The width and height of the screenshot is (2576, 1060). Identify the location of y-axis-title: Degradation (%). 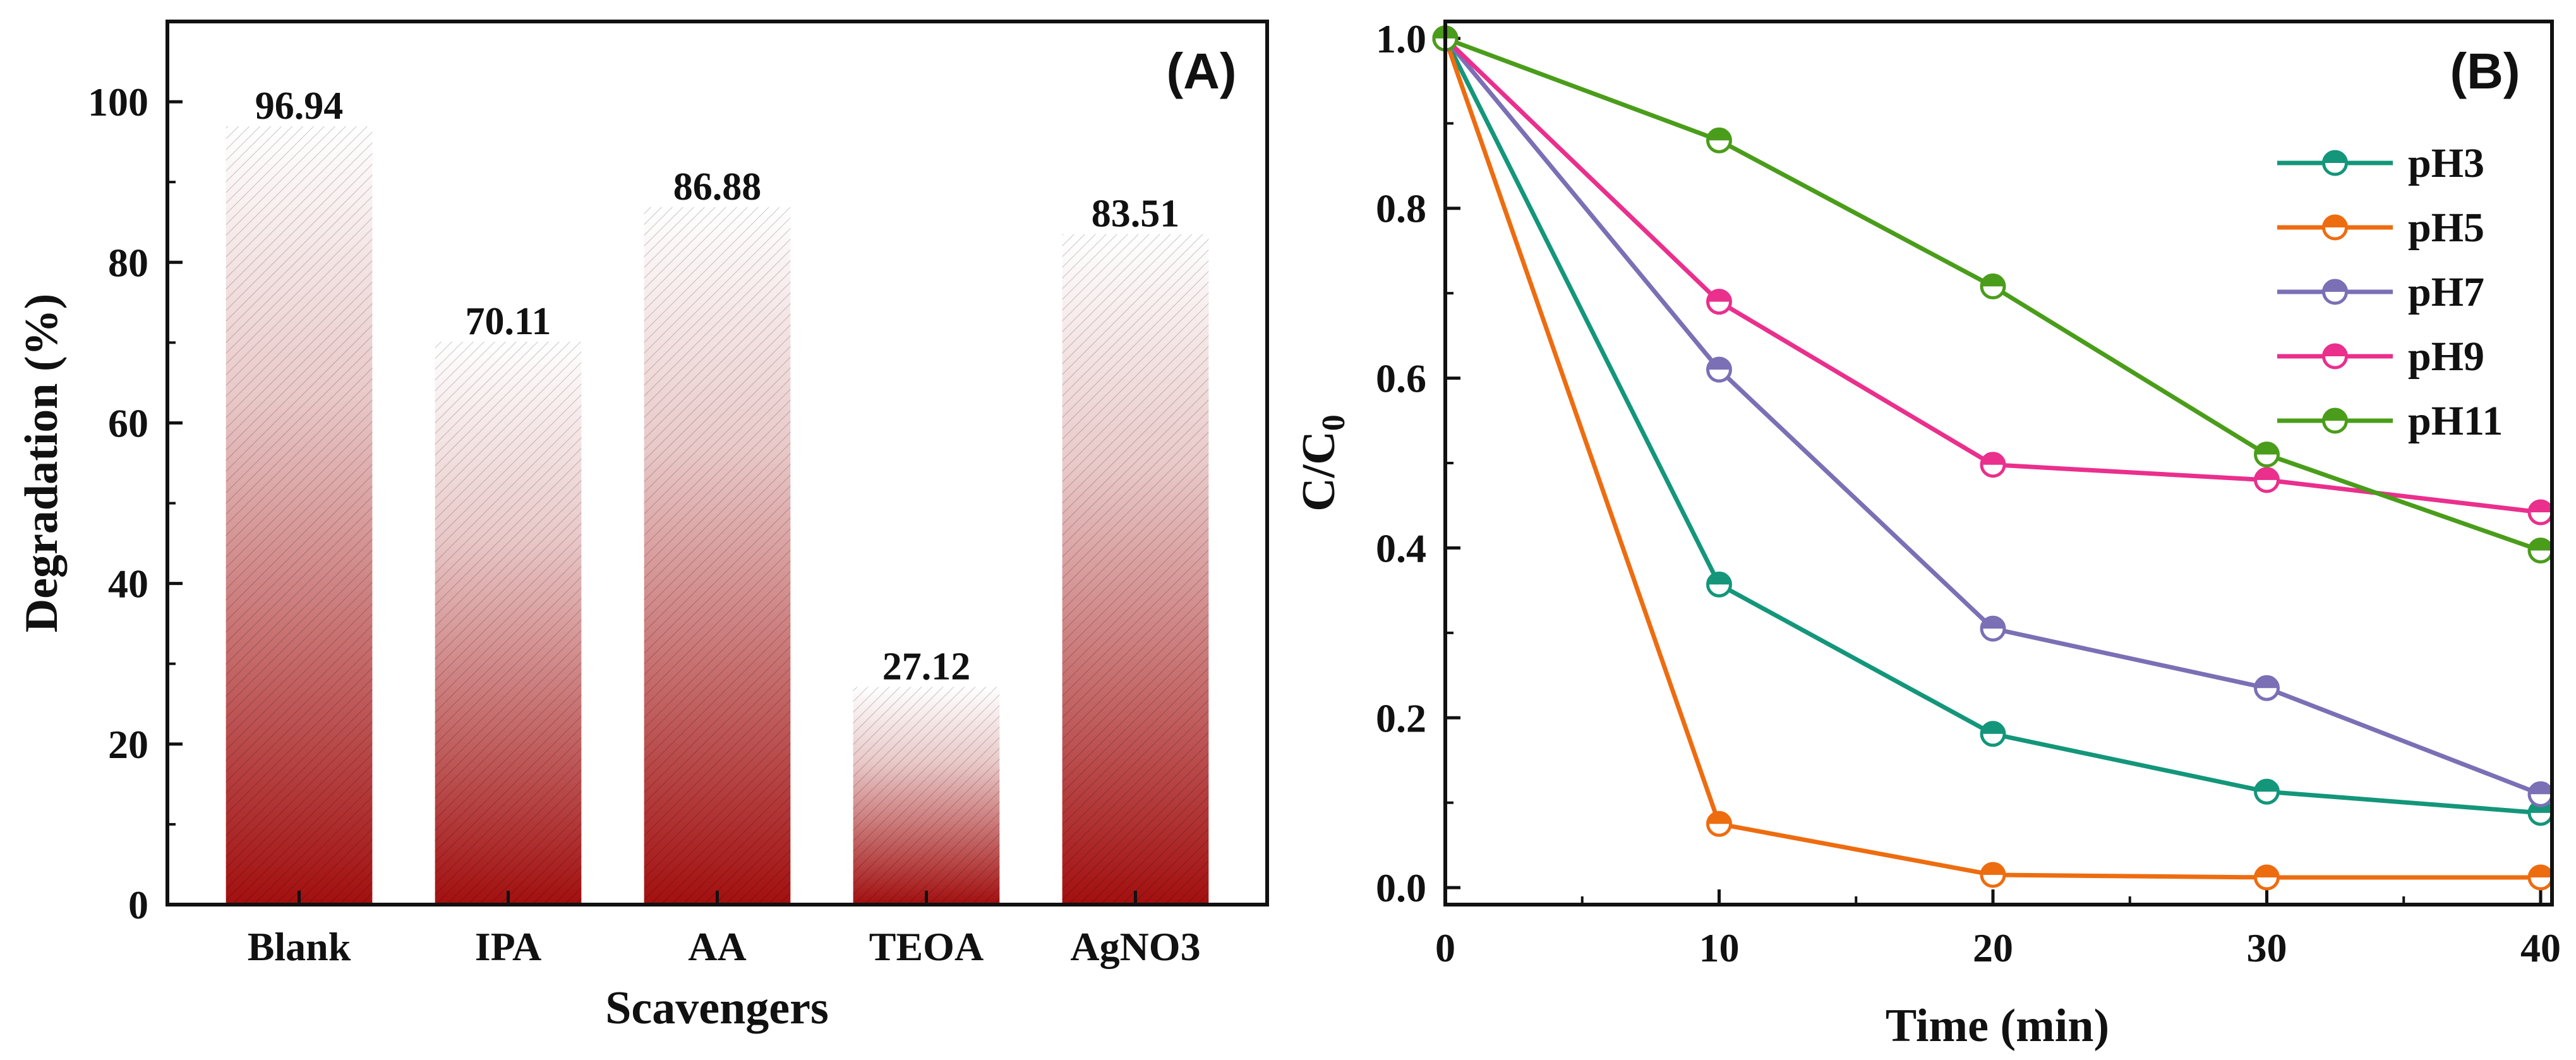
(42, 463).